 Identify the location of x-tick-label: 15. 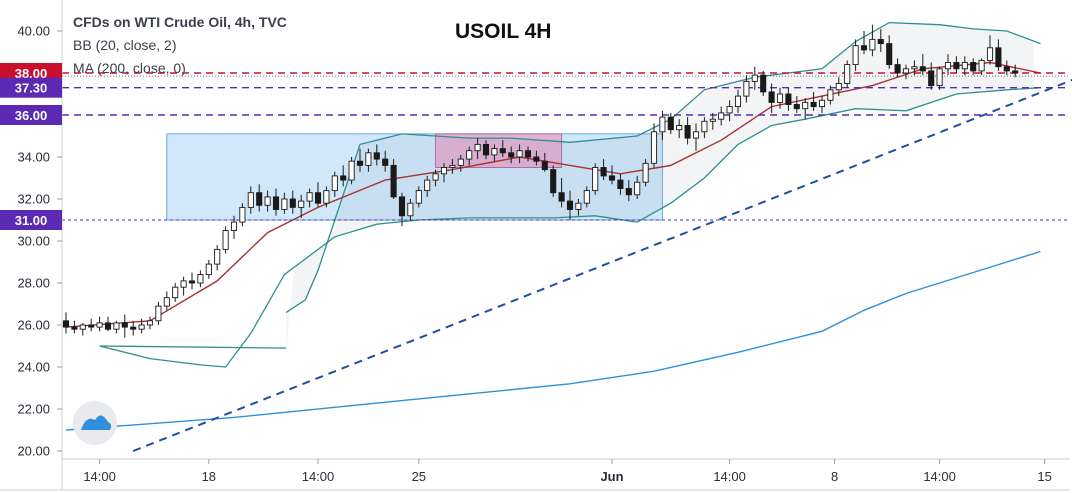
(1044, 476).